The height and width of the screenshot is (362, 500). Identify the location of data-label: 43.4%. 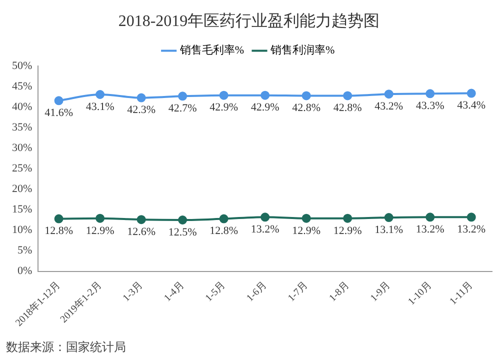
(471, 106).